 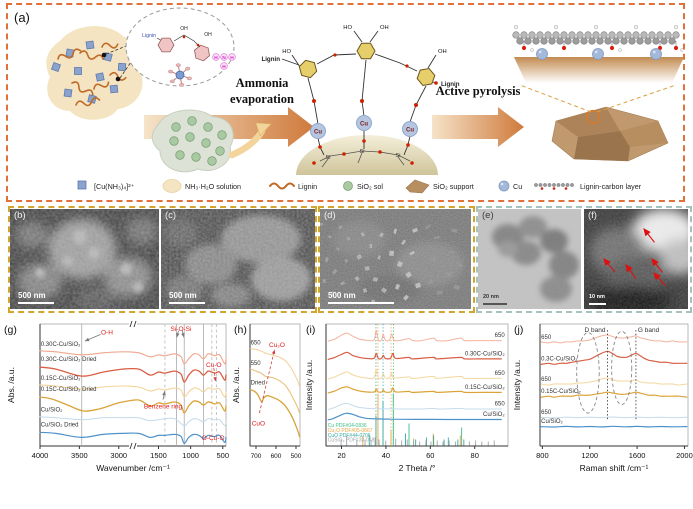 I want to click on legend-item-sio2-support: SiO₂ support, so click(x=439, y=186).